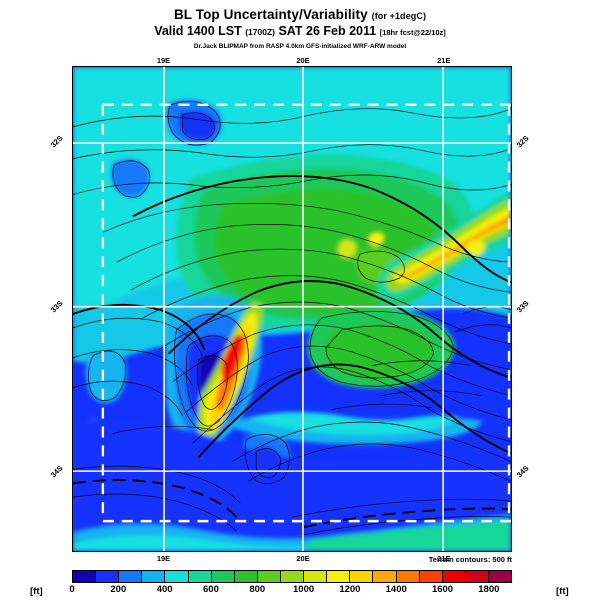 The width and height of the screenshot is (600, 600). What do you see at coordinates (399, 16) in the screenshot?
I see `chart-title-suffix: (for +1degC)` at bounding box center [399, 16].